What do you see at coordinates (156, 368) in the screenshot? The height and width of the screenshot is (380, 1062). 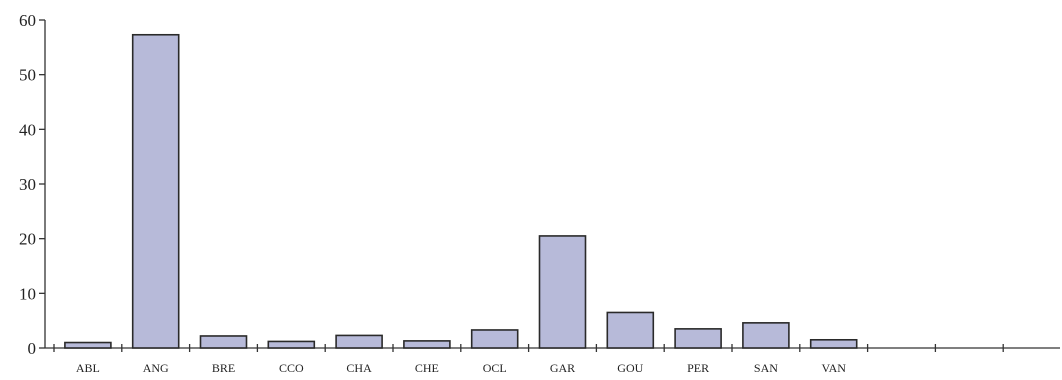 I see `x-tick-label: ANG` at bounding box center [156, 368].